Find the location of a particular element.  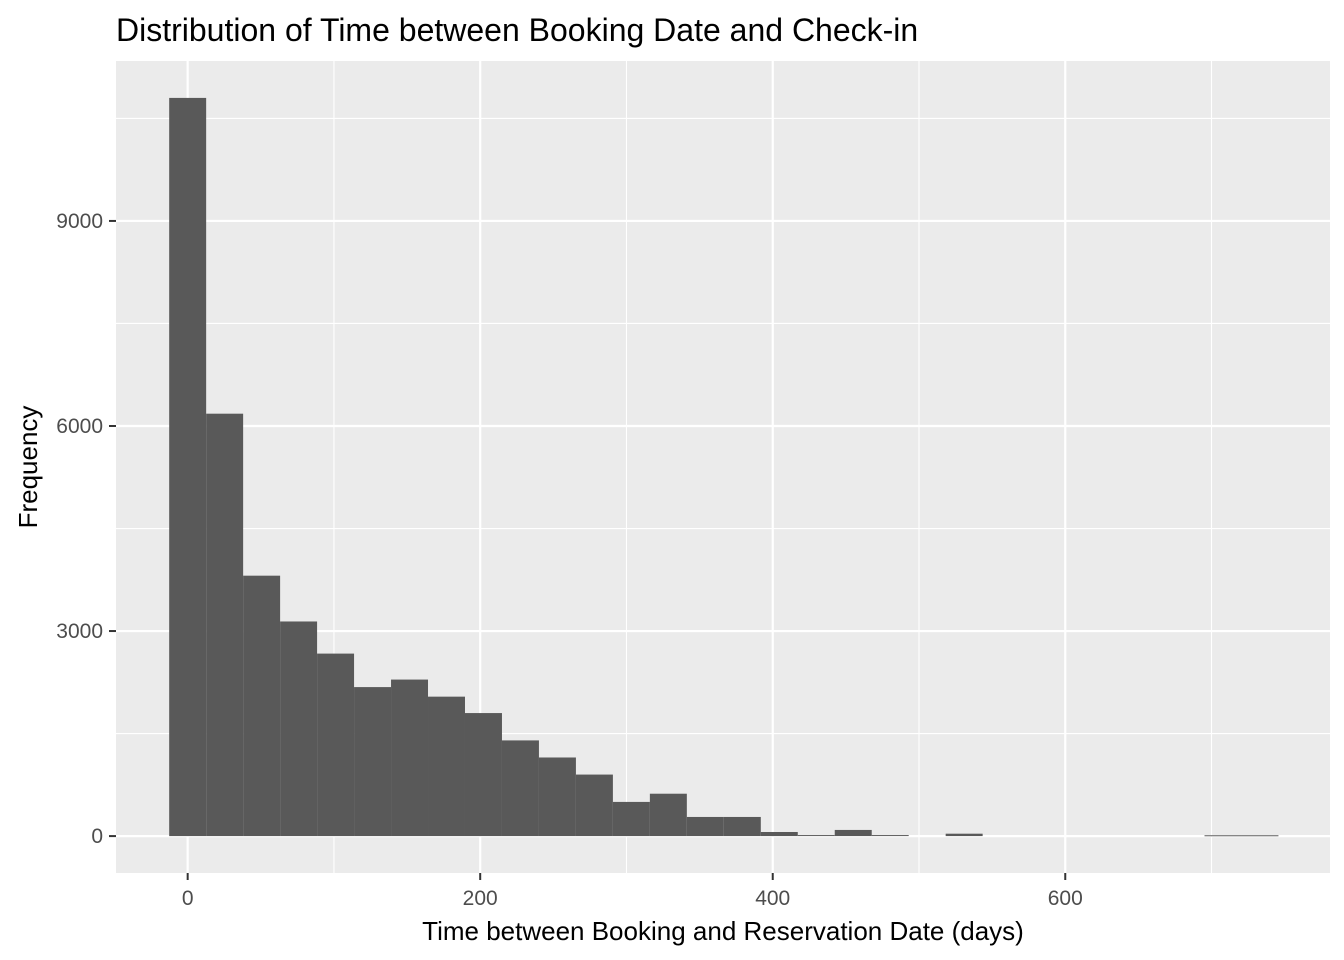

y-tick-label: 6000 is located at coordinates (79, 426).